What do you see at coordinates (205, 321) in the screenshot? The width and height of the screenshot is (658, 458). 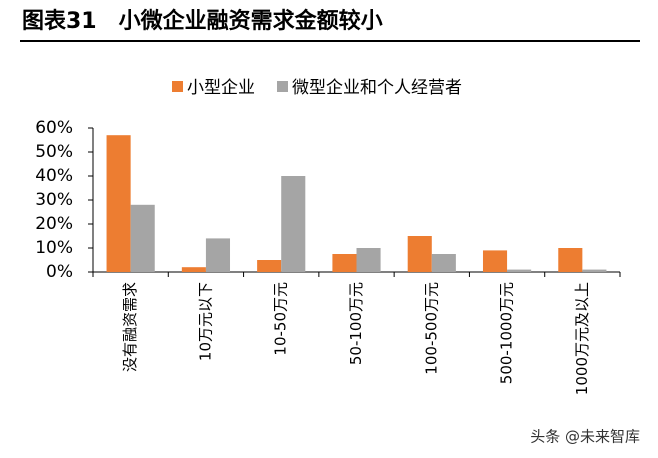 I see `x-tick-label: 10万元以下` at bounding box center [205, 321].